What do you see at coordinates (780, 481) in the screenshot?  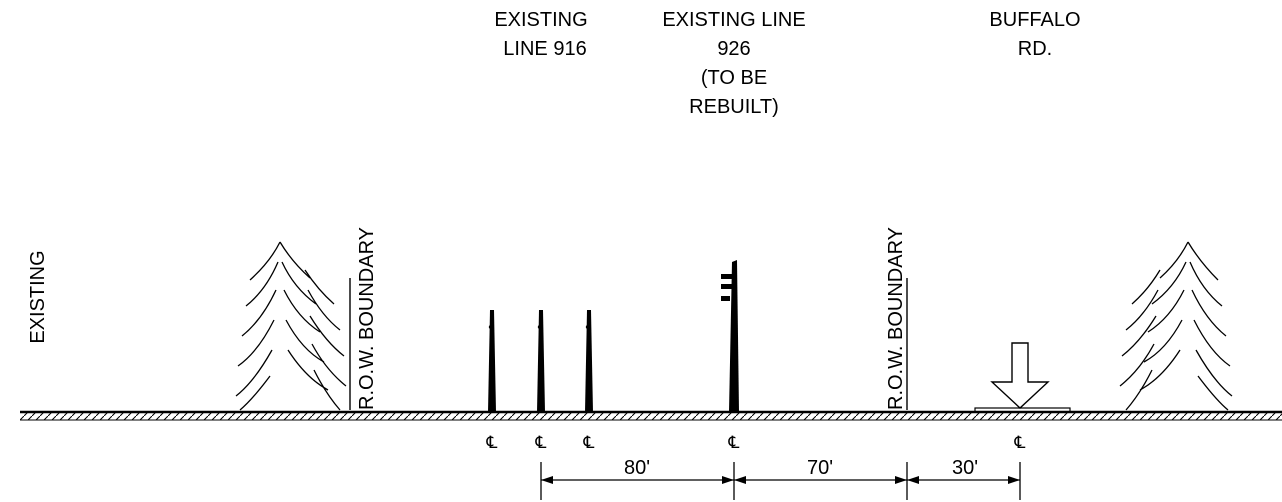 I see `dimension-lines` at bounding box center [780, 481].